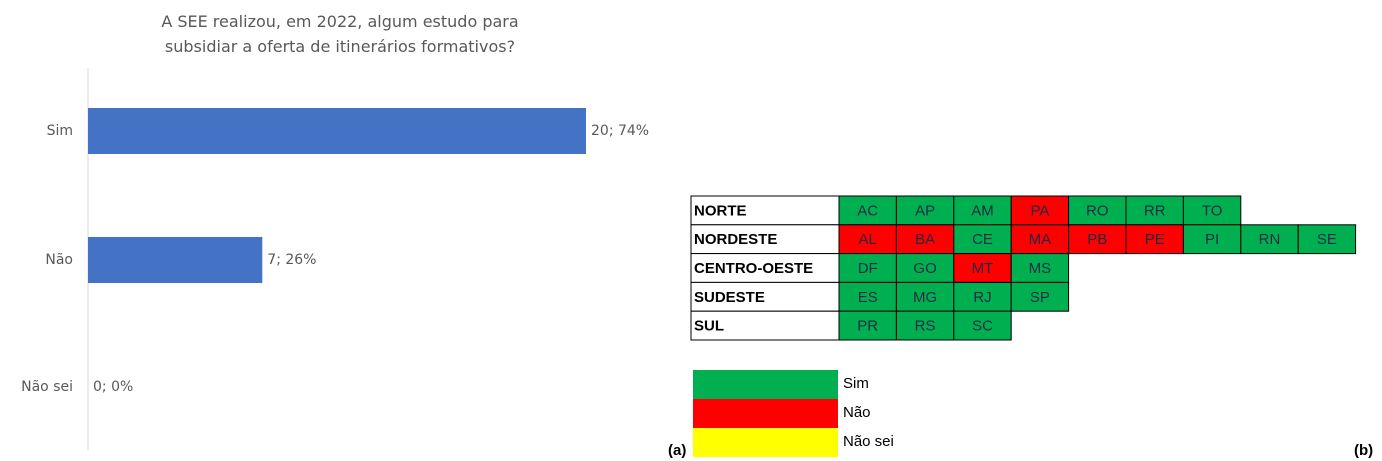  Describe the element at coordinates (60, 131) in the screenshot. I see `category-label: Sim` at that location.